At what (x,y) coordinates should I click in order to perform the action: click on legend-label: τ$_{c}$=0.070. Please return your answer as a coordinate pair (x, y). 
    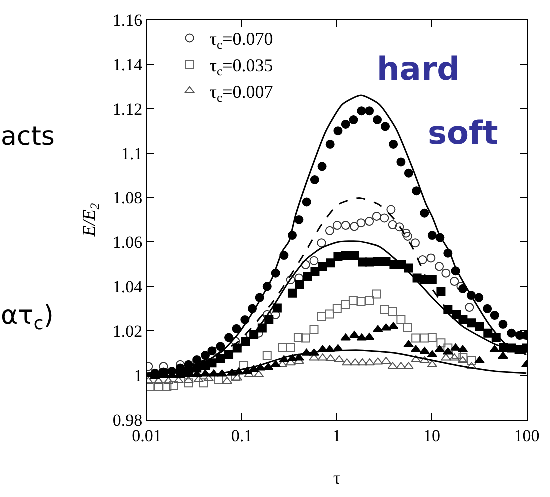
    Looking at the image, I should click on (242, 40).